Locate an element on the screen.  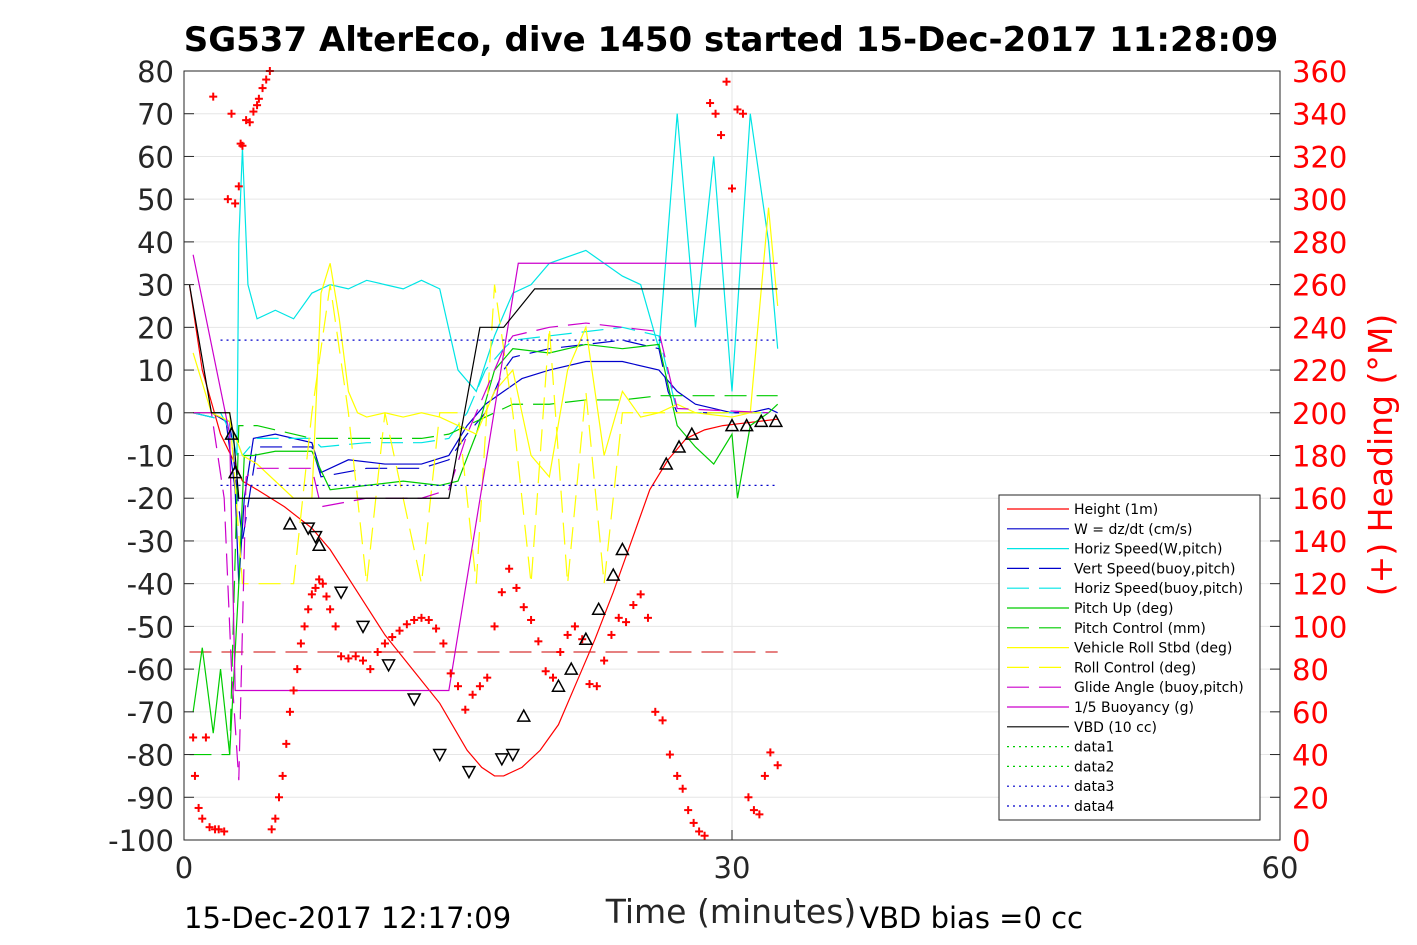
y-tick-label: -60 is located at coordinates (150, 670).